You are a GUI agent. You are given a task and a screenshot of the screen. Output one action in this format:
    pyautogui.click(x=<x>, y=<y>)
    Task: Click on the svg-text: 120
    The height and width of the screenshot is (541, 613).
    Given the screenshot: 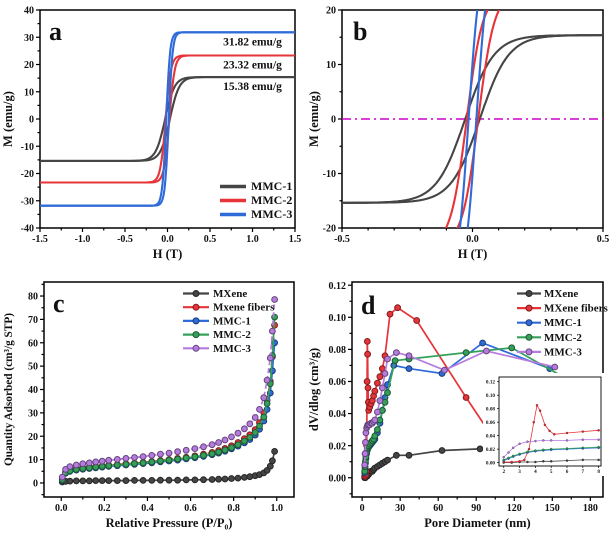 What is the action you would take?
    pyautogui.click(x=514, y=508)
    